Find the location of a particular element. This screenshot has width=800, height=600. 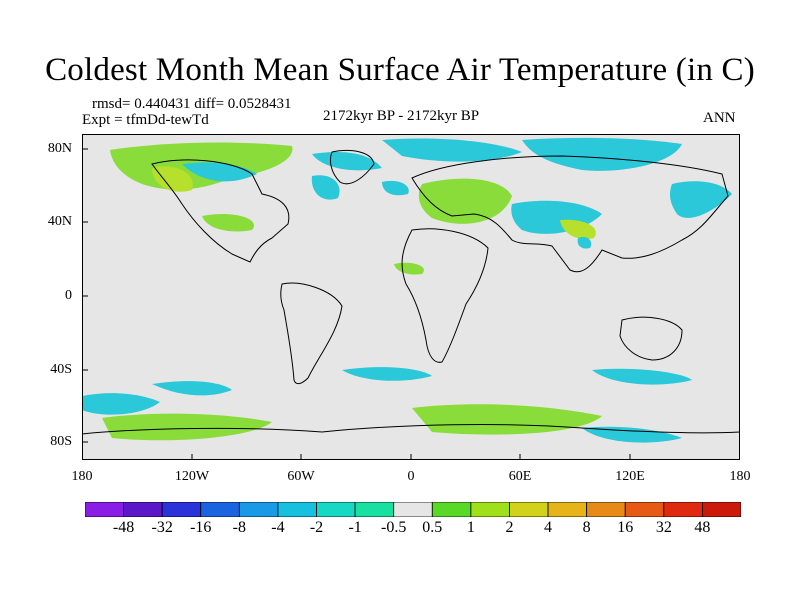

warm-patch-europe is located at coordinates (465, 201).